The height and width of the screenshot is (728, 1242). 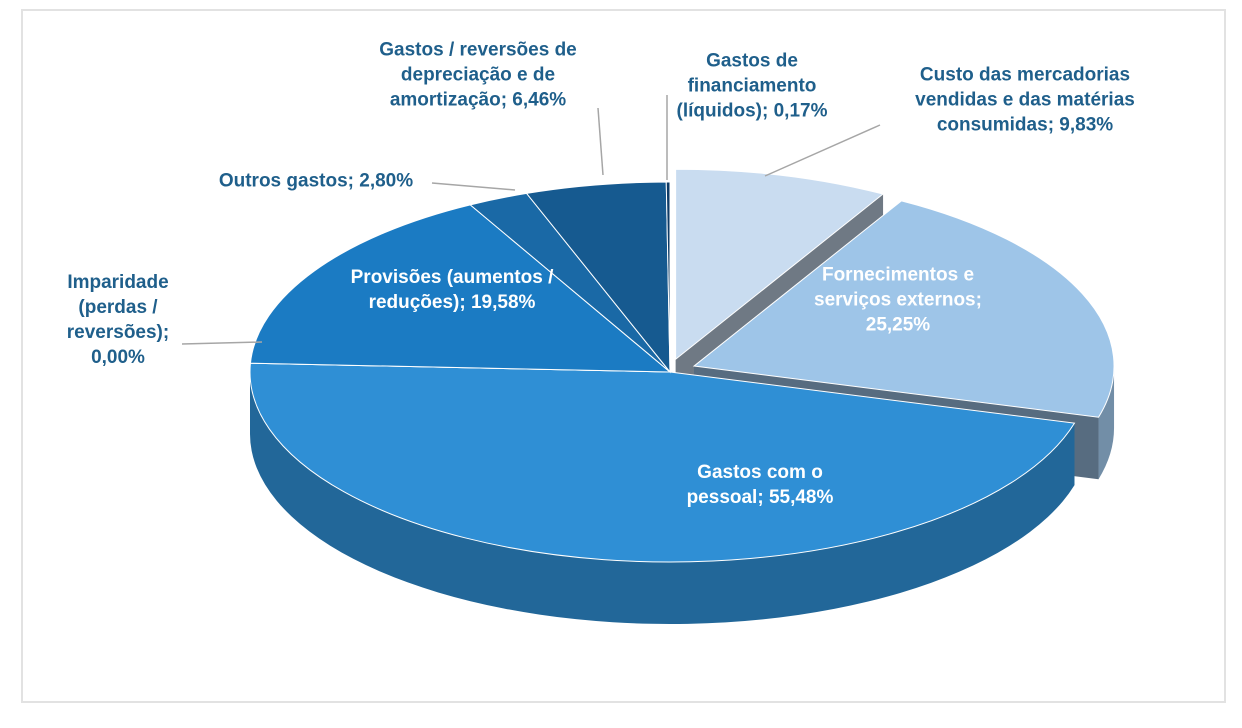 What do you see at coordinates (895, 287) in the screenshot?
I see `label-category: Fornecimentos e serviços externos` at bounding box center [895, 287].